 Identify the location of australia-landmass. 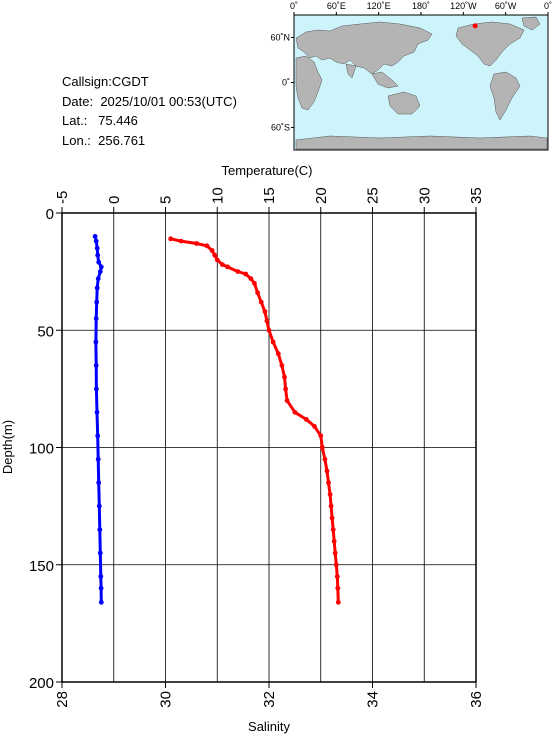
(404, 103).